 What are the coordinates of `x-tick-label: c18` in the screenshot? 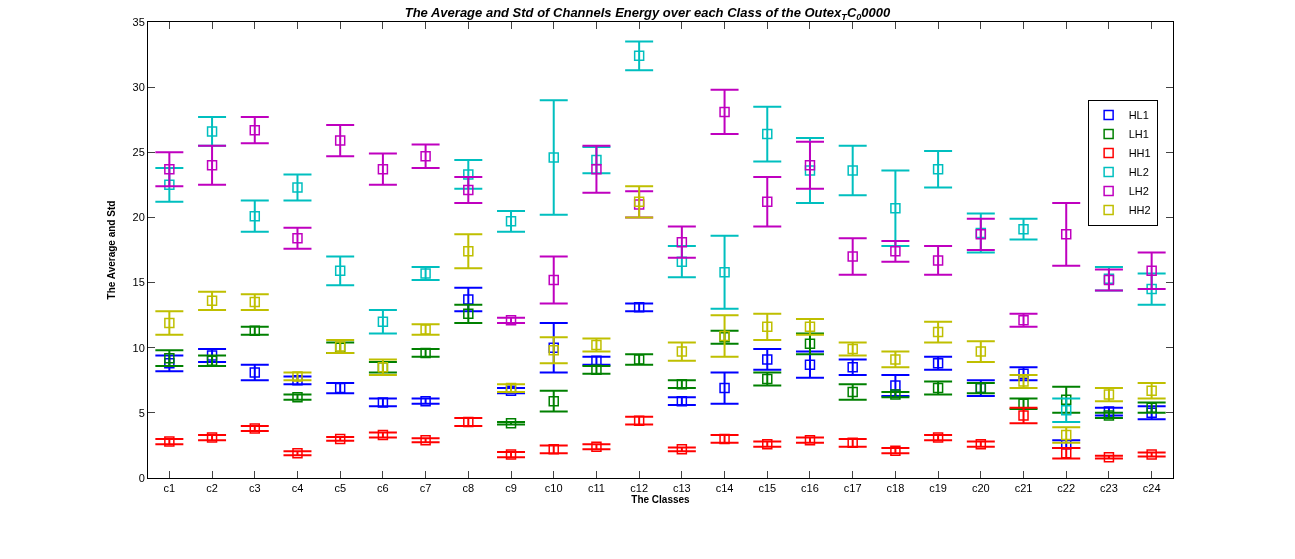 It's located at (895, 488).